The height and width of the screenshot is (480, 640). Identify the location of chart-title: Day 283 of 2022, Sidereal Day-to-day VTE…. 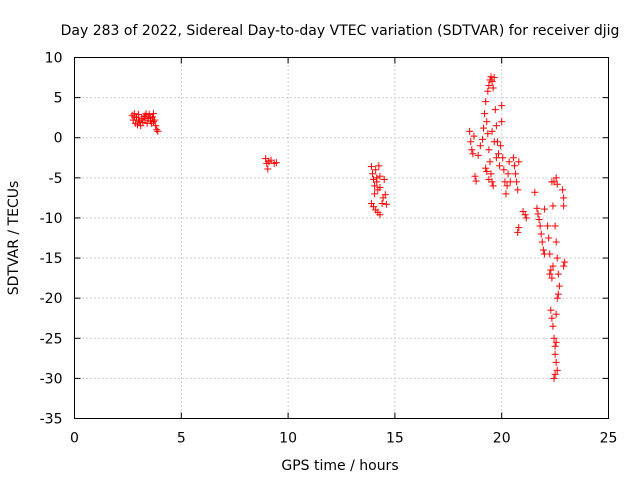
(340, 31).